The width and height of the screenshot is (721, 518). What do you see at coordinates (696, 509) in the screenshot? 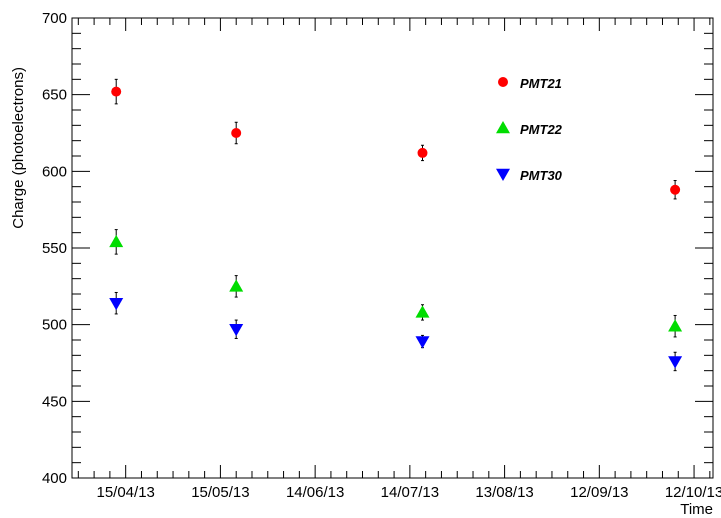
I see `x-axis-title: Time` at bounding box center [696, 509].